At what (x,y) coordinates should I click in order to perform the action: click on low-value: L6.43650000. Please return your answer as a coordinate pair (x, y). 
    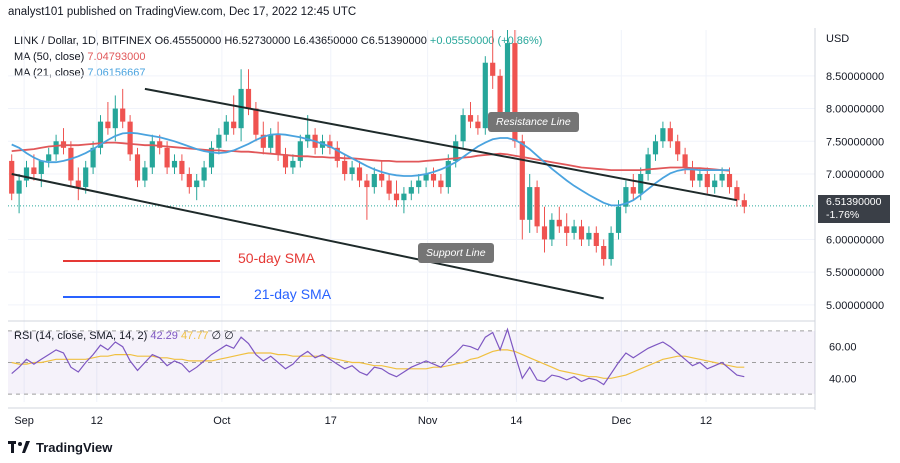
    Looking at the image, I should click on (325, 41).